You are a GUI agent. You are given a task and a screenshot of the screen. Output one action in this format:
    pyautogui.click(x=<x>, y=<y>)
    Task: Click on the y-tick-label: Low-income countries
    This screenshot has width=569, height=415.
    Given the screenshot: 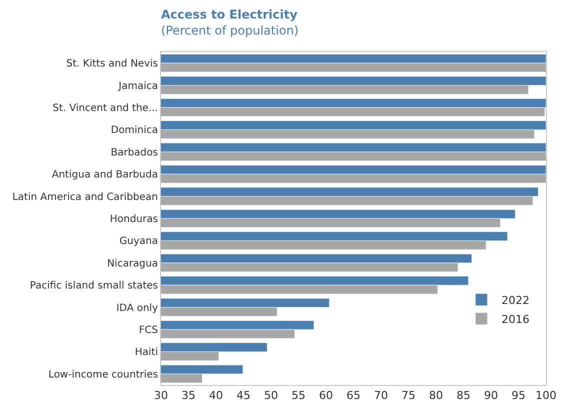 What is the action you would take?
    pyautogui.click(x=103, y=374)
    